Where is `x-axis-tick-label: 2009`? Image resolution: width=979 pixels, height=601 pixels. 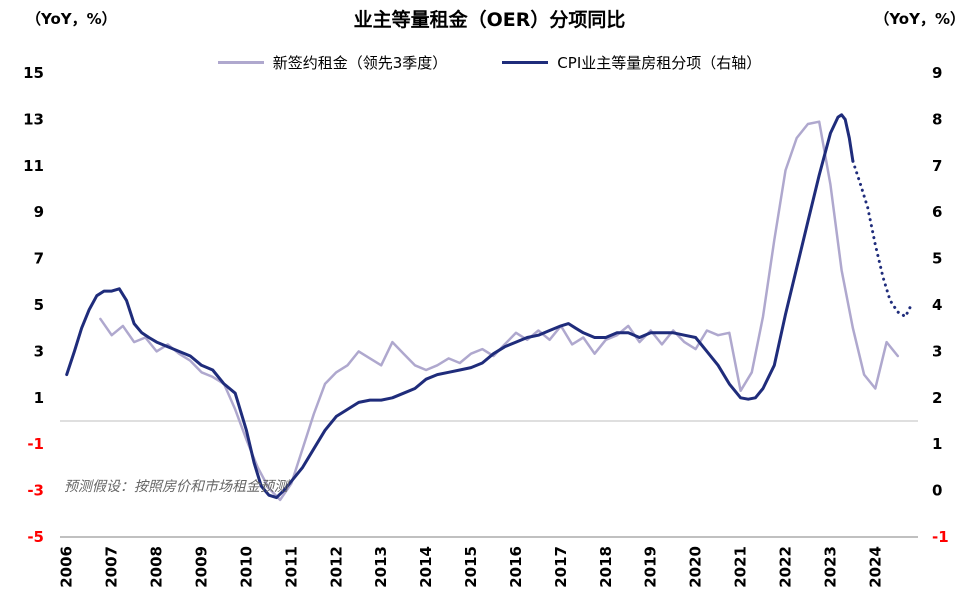 x-axis-tick-label: 2009 is located at coordinates (202, 567).